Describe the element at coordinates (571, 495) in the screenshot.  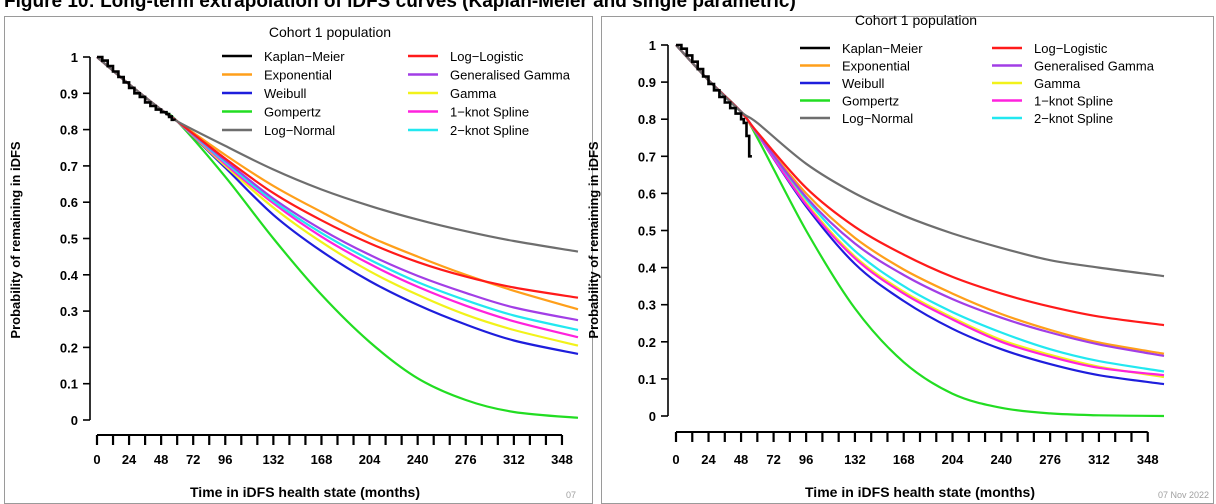
I see `left-panel-stamp: 07` at that location.